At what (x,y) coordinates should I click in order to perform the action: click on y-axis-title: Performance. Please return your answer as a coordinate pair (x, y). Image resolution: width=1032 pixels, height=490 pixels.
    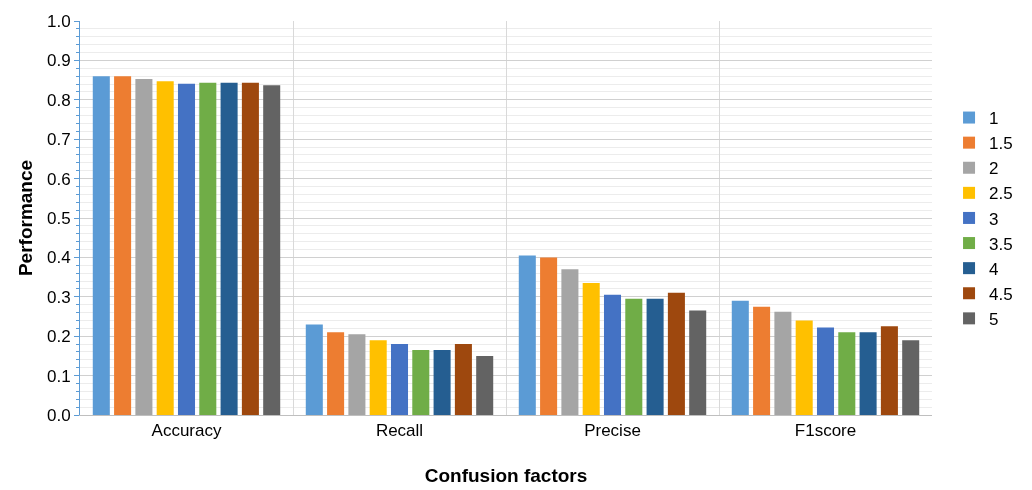
    Looking at the image, I should click on (25, 218).